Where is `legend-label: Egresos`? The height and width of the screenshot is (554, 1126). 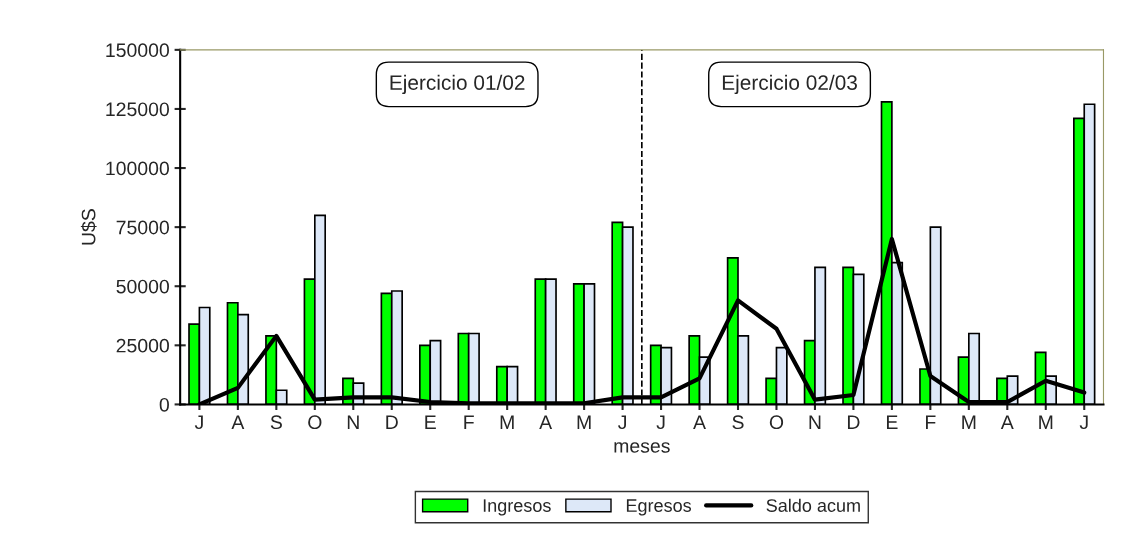 legend-label: Egresos is located at coordinates (659, 507).